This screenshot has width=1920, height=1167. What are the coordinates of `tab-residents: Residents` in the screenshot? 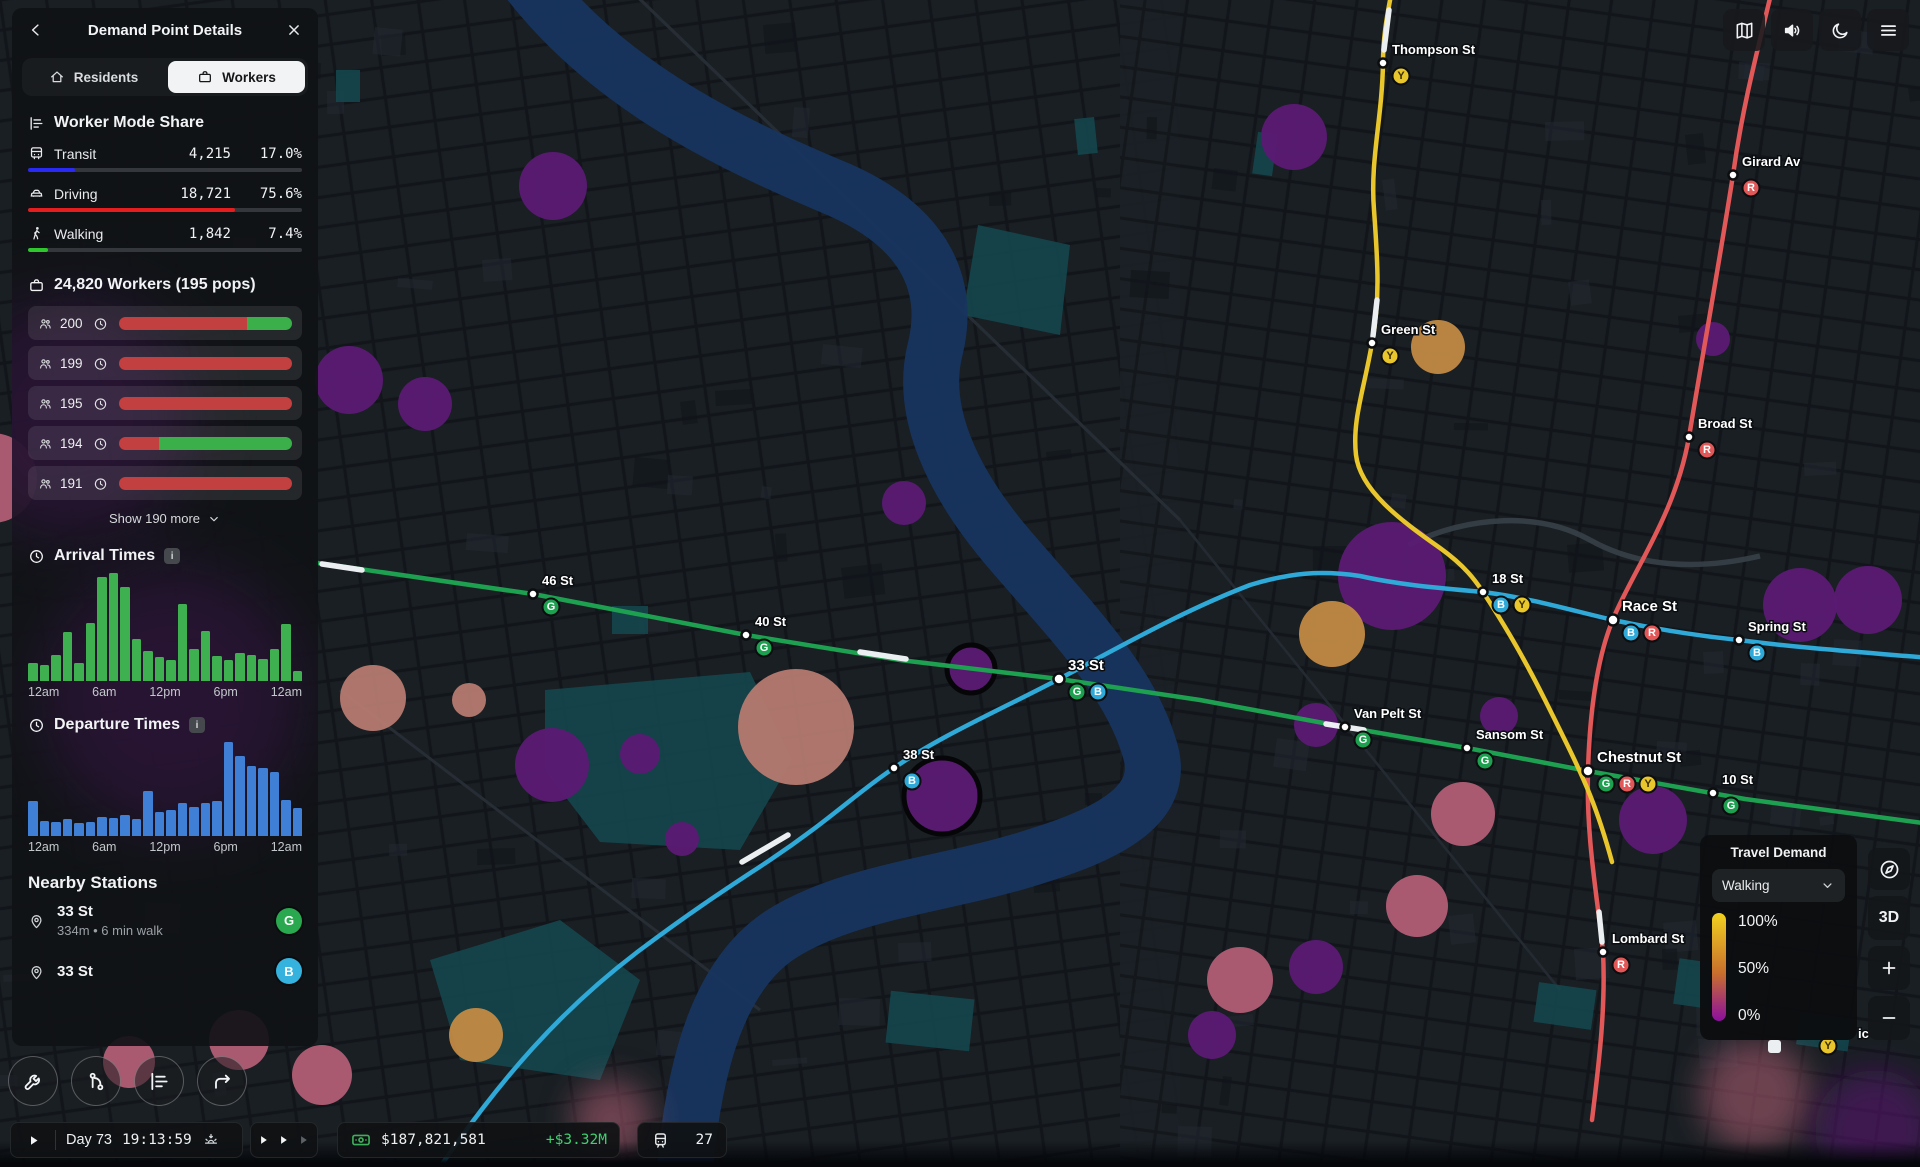 It's located at (93, 77).